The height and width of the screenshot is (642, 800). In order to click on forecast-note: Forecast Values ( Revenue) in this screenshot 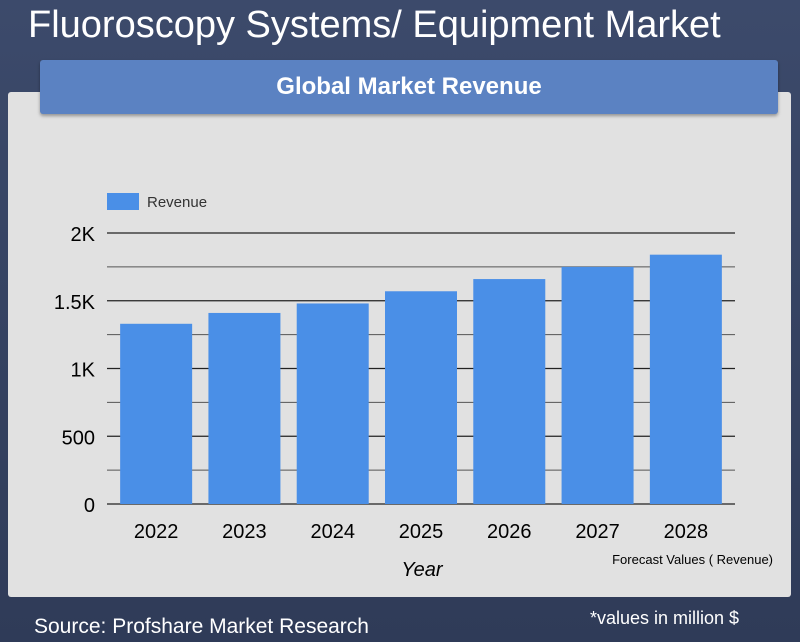, I will do `click(692, 559)`.